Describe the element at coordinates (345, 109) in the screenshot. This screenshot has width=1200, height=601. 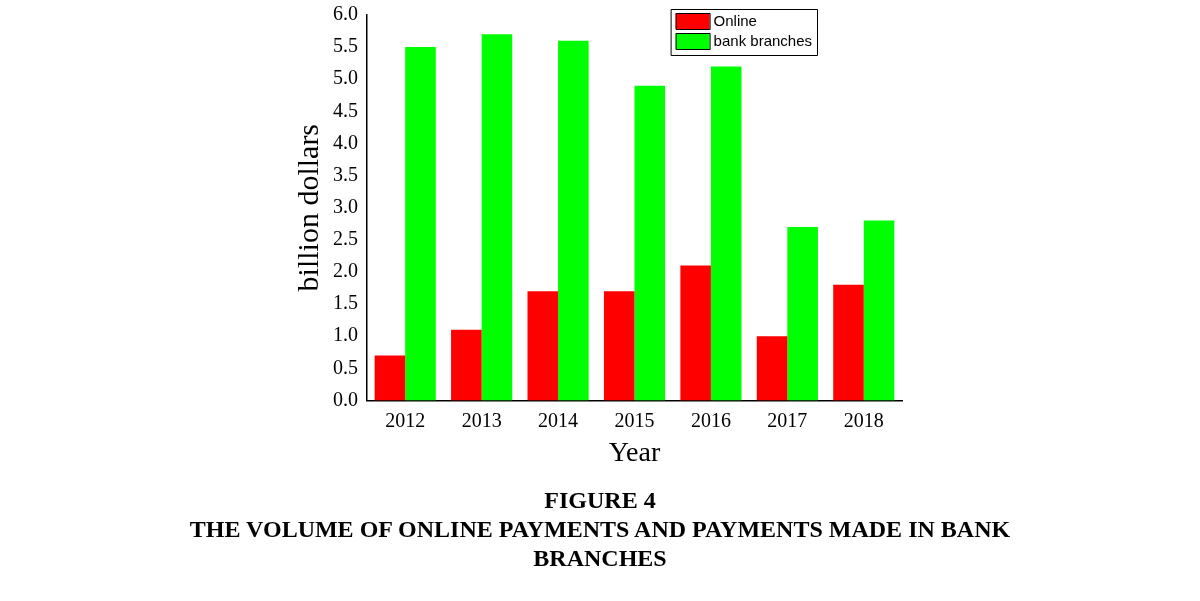
I see `y-tick-label: 4.5` at that location.